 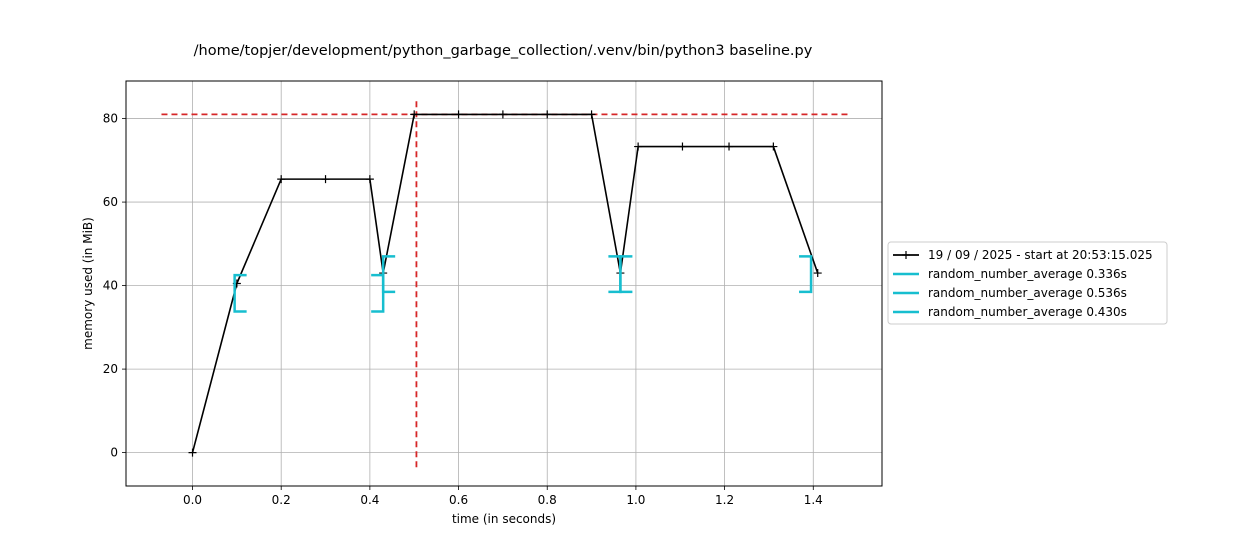 I want to click on legend-series-label: 19 / 09 / 2025 - start at 20:53:15.025, so click(x=1040, y=255).